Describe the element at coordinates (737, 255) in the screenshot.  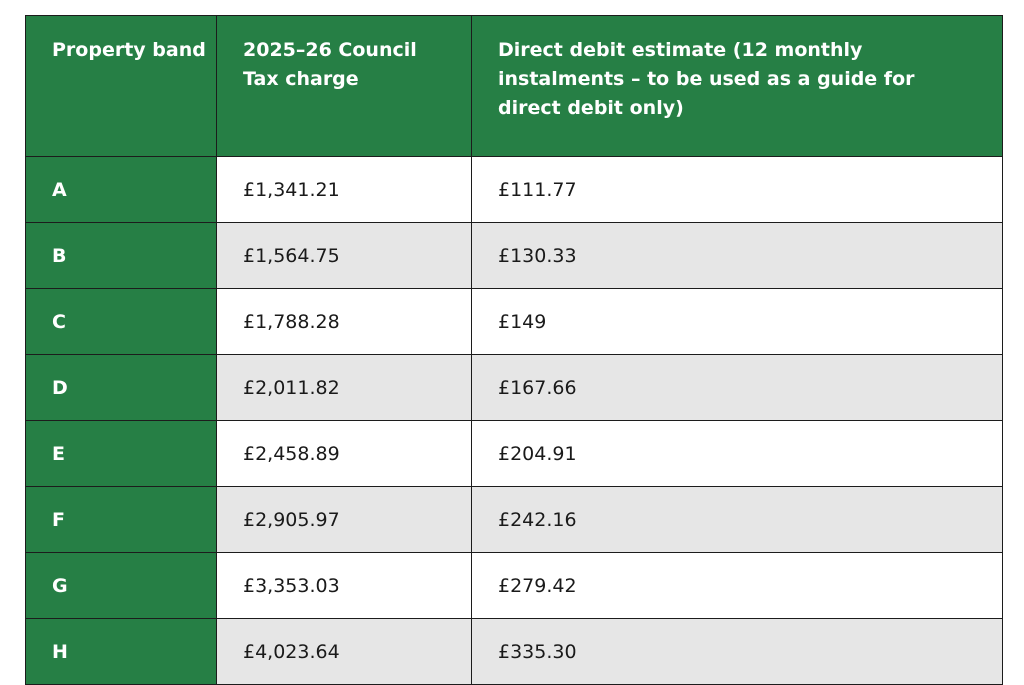
I see `monthly-cell: £130.33` at that location.